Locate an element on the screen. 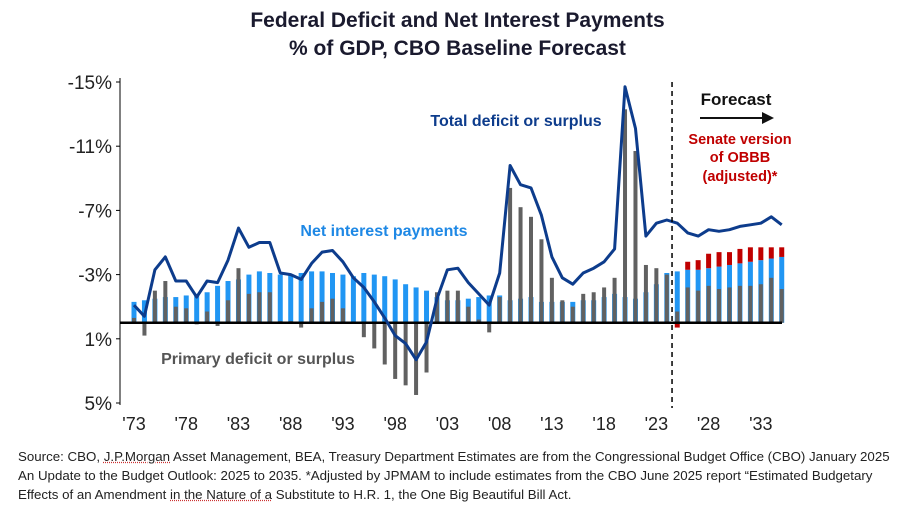 The height and width of the screenshot is (532, 915). x-tick-label: '73 is located at coordinates (133, 424).